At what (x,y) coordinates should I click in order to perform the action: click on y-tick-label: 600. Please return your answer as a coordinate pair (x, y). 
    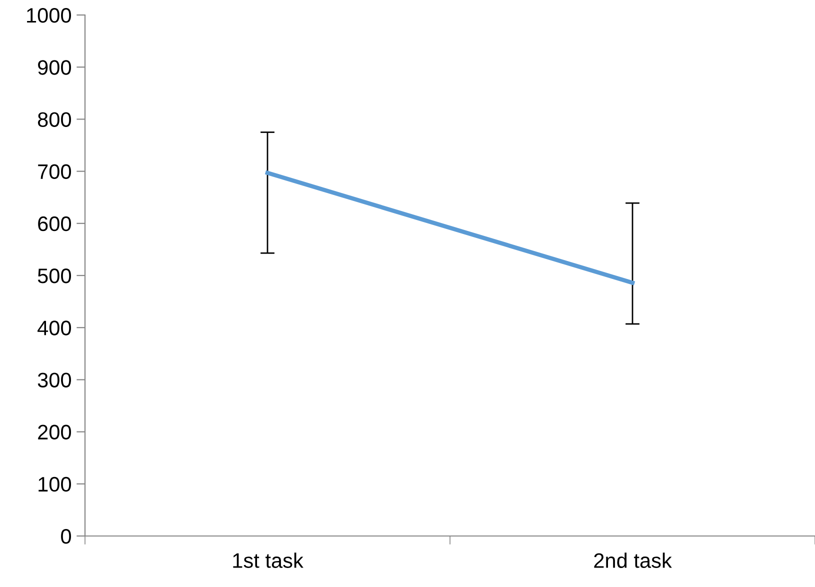
    Looking at the image, I should click on (54, 224).